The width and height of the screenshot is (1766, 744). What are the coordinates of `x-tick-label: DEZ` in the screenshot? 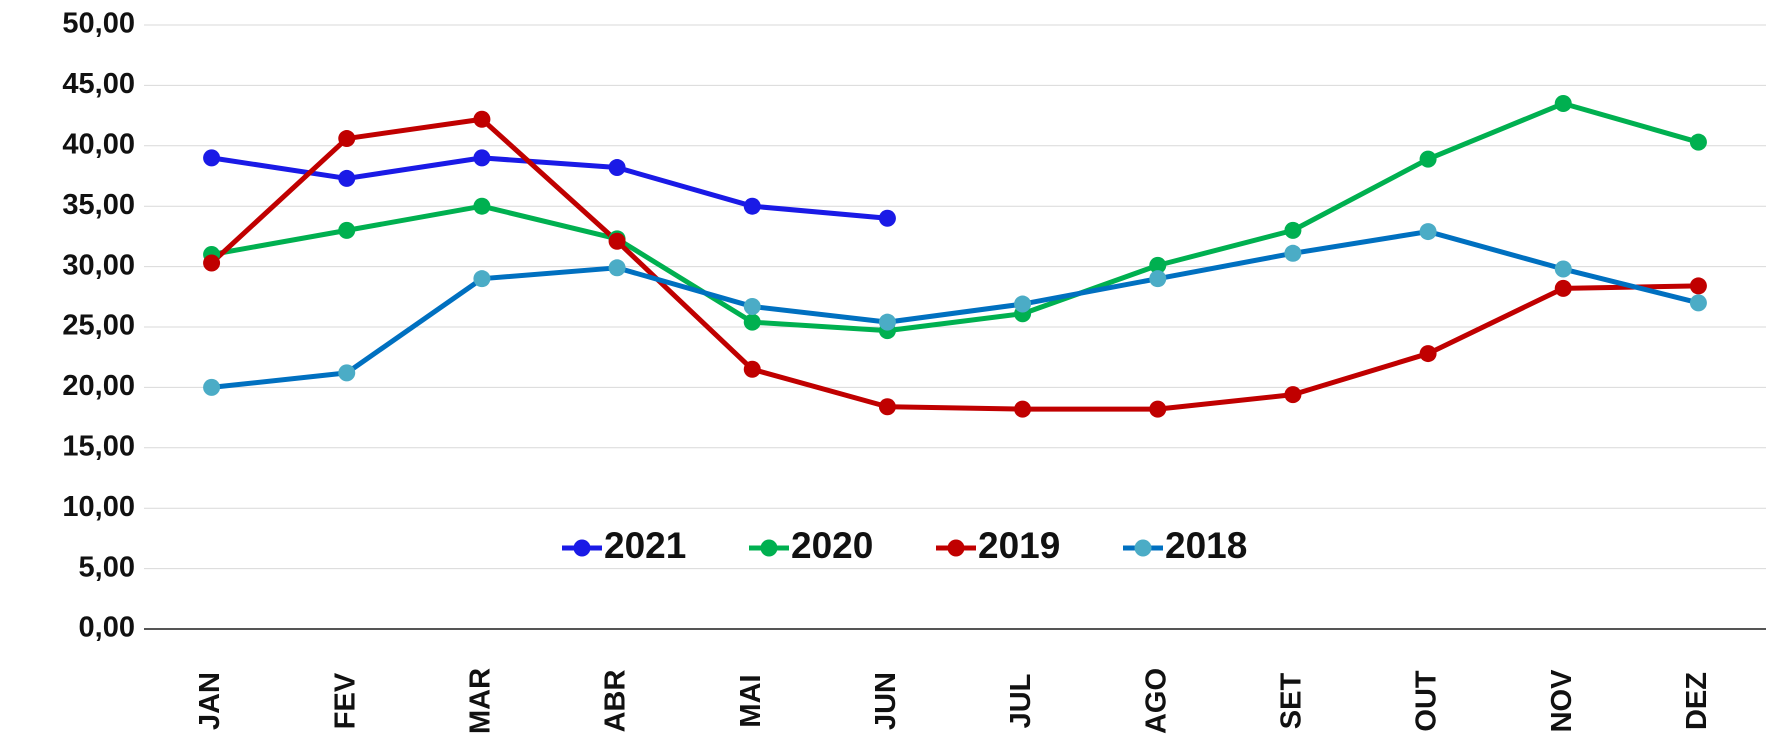 It's located at (1697, 701).